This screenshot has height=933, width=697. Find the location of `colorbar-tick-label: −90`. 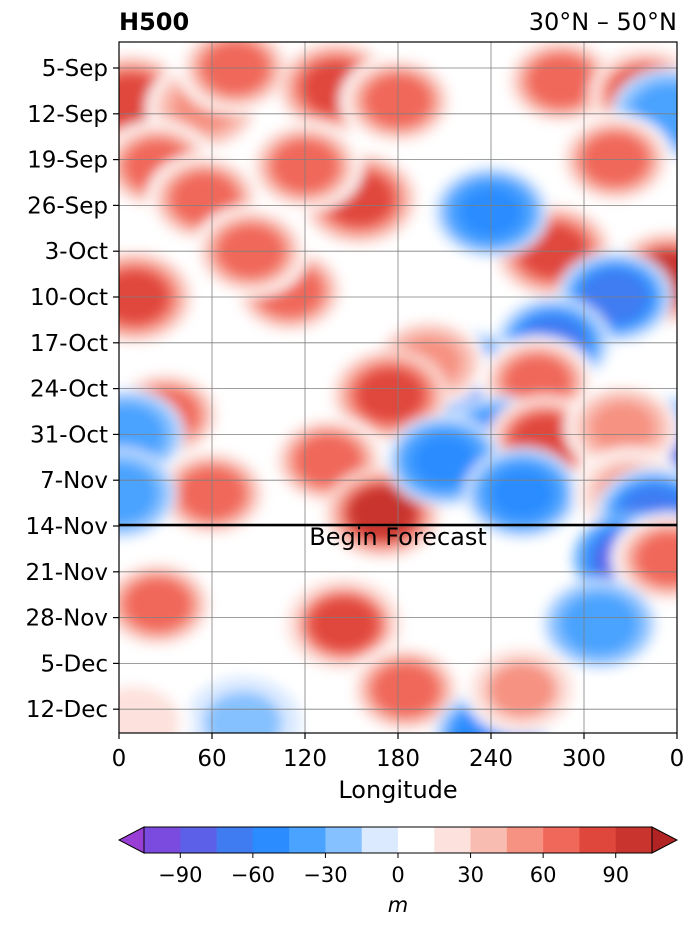

colorbar-tick-label: −90 is located at coordinates (180, 875).